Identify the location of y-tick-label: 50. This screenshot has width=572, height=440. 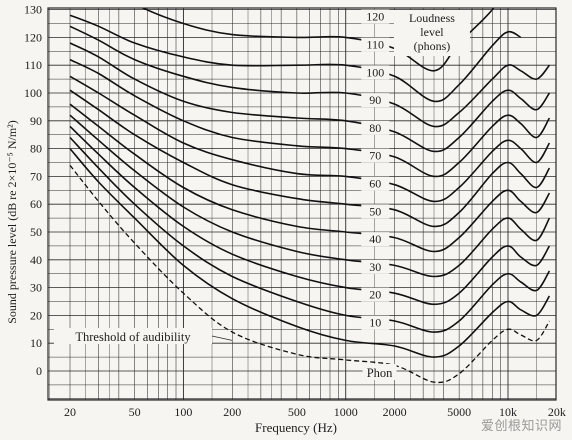
(36, 232).